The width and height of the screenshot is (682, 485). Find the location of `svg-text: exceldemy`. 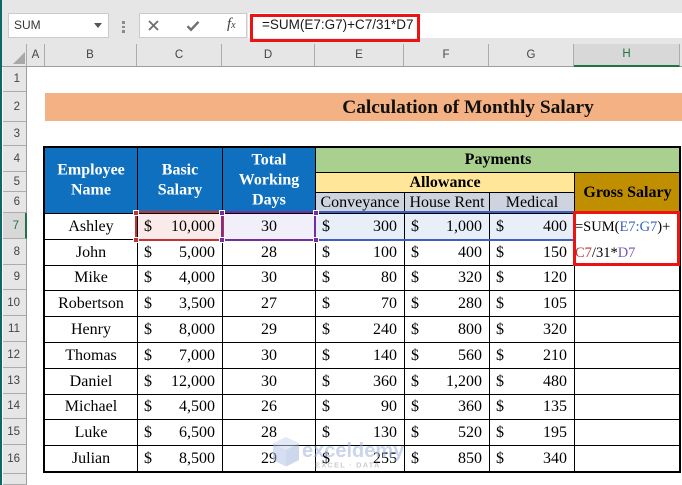

svg-text: exceldemy is located at coordinates (353, 451).